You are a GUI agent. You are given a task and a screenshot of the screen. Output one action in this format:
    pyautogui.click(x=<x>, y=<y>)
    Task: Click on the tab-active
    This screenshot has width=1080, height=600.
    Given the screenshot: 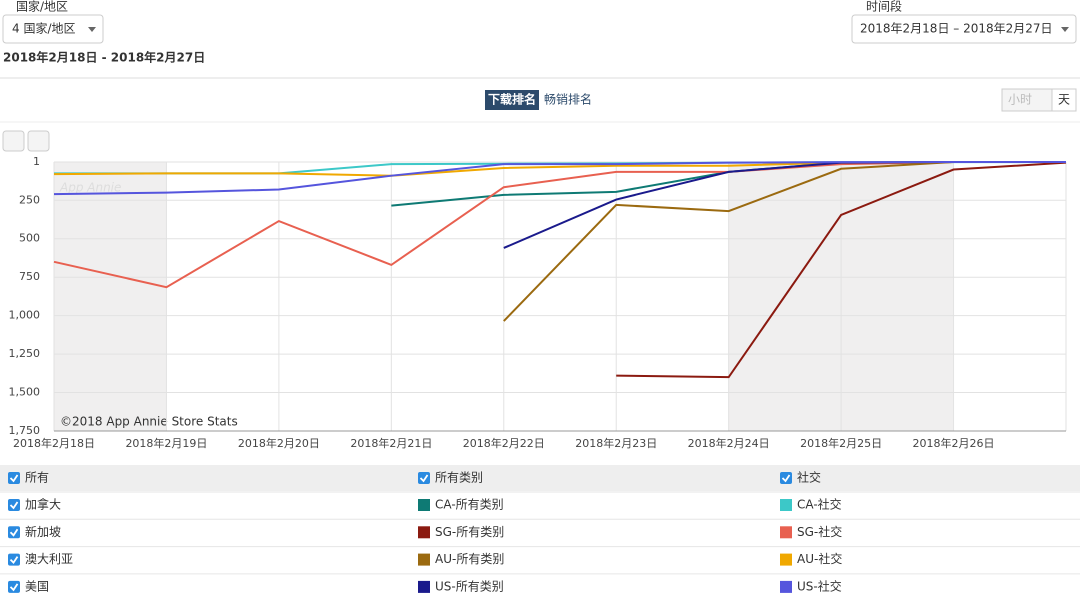 What is the action you would take?
    pyautogui.click(x=512, y=100)
    